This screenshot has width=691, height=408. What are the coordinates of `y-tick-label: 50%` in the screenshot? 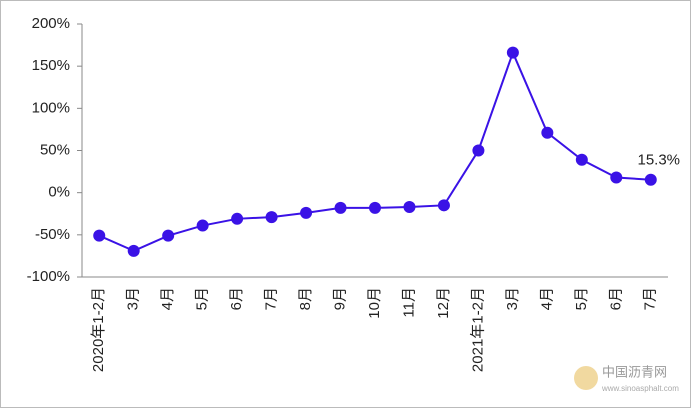 It's located at (55, 149).